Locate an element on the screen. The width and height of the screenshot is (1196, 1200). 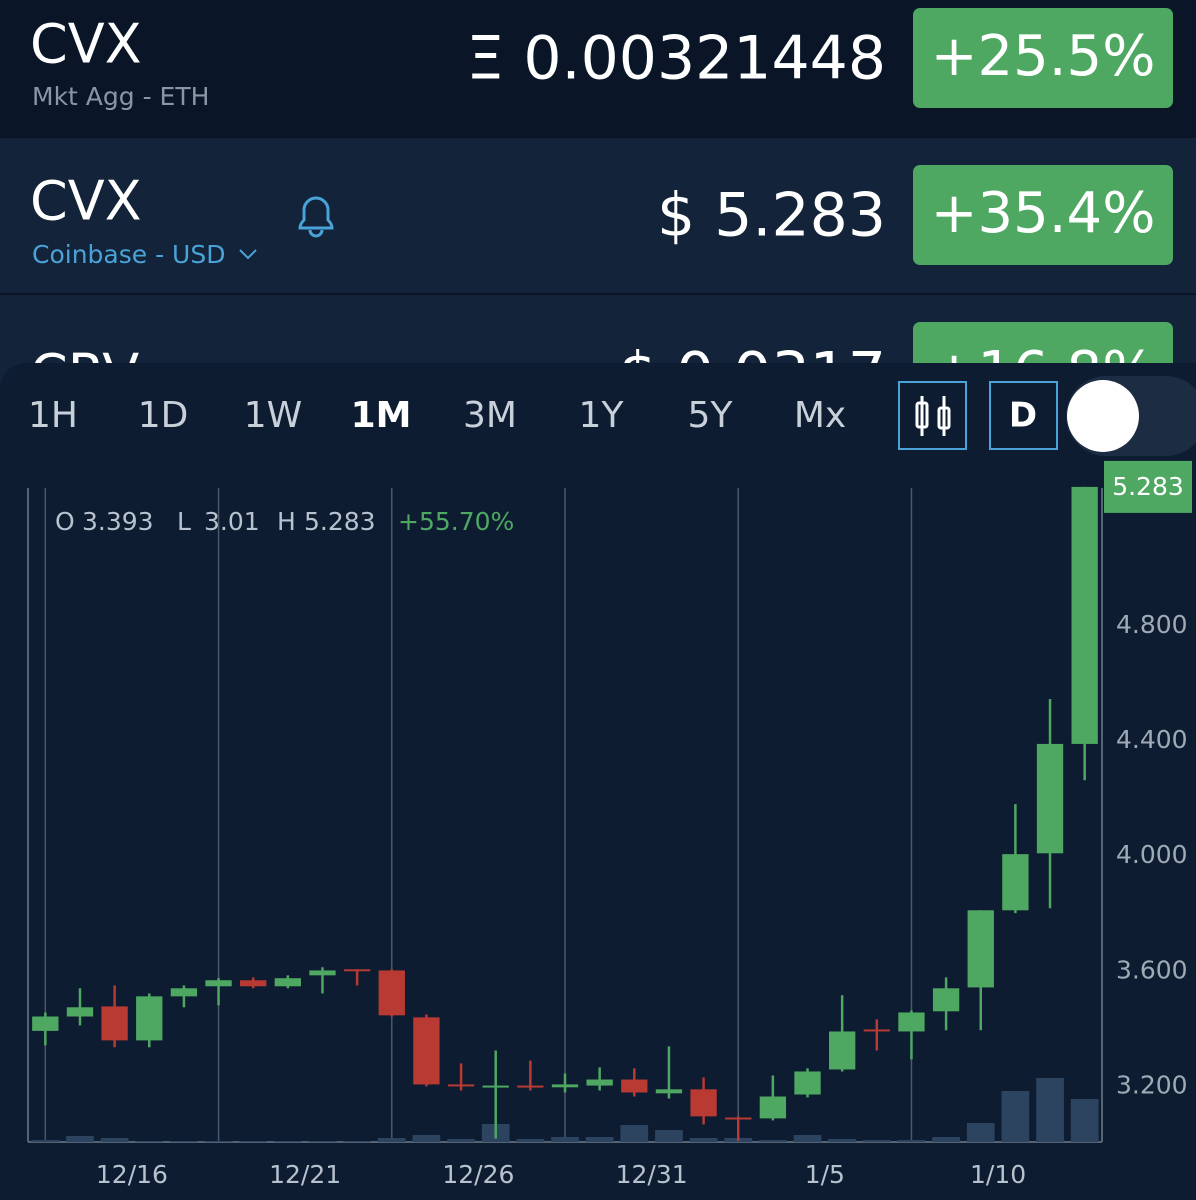
ohlc-value: 5.283 is located at coordinates (340, 521).